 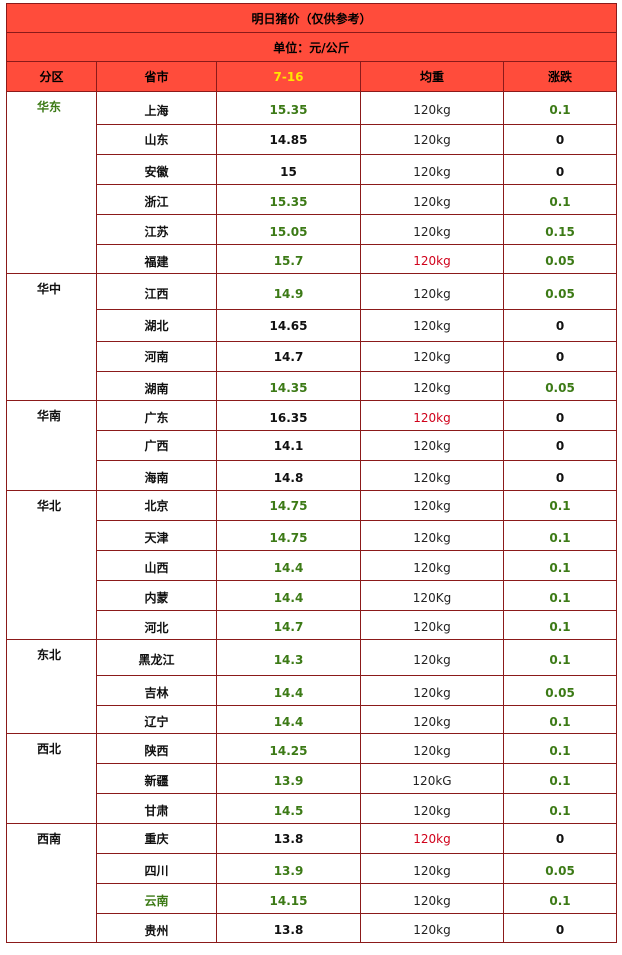 What do you see at coordinates (288, 657) in the screenshot?
I see `price-cell: 14.3` at bounding box center [288, 657].